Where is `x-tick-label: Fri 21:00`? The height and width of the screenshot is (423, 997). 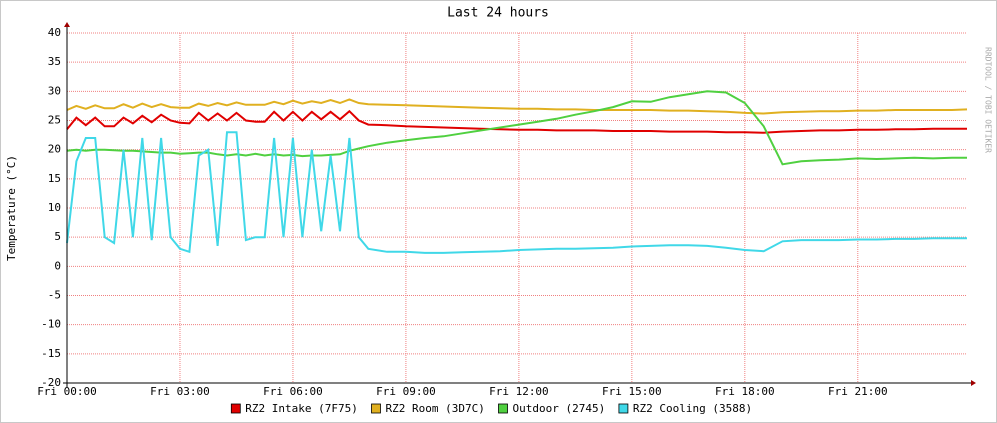 x-tick-label: Fri 21:00 is located at coordinates (858, 391).